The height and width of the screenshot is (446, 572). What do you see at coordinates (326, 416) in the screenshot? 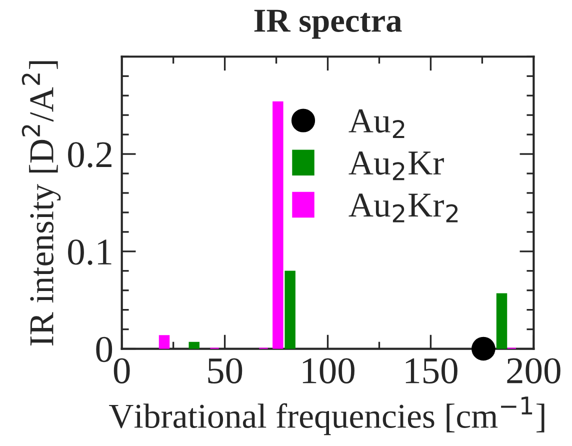
I see `x-axis-title: Vibrational frequencies [cm$^{−1}$]` at bounding box center [326, 416].